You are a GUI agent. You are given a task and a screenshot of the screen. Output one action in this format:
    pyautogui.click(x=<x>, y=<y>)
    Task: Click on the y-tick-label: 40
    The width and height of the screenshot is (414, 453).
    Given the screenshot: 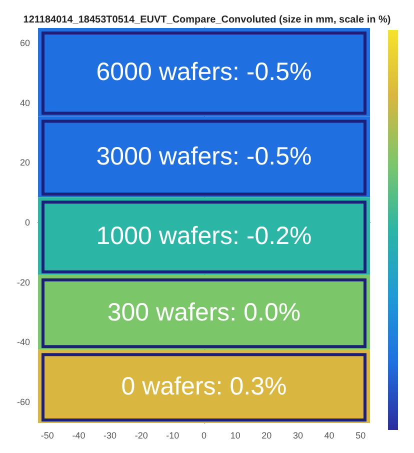 What is the action you would take?
    pyautogui.click(x=25, y=103)
    